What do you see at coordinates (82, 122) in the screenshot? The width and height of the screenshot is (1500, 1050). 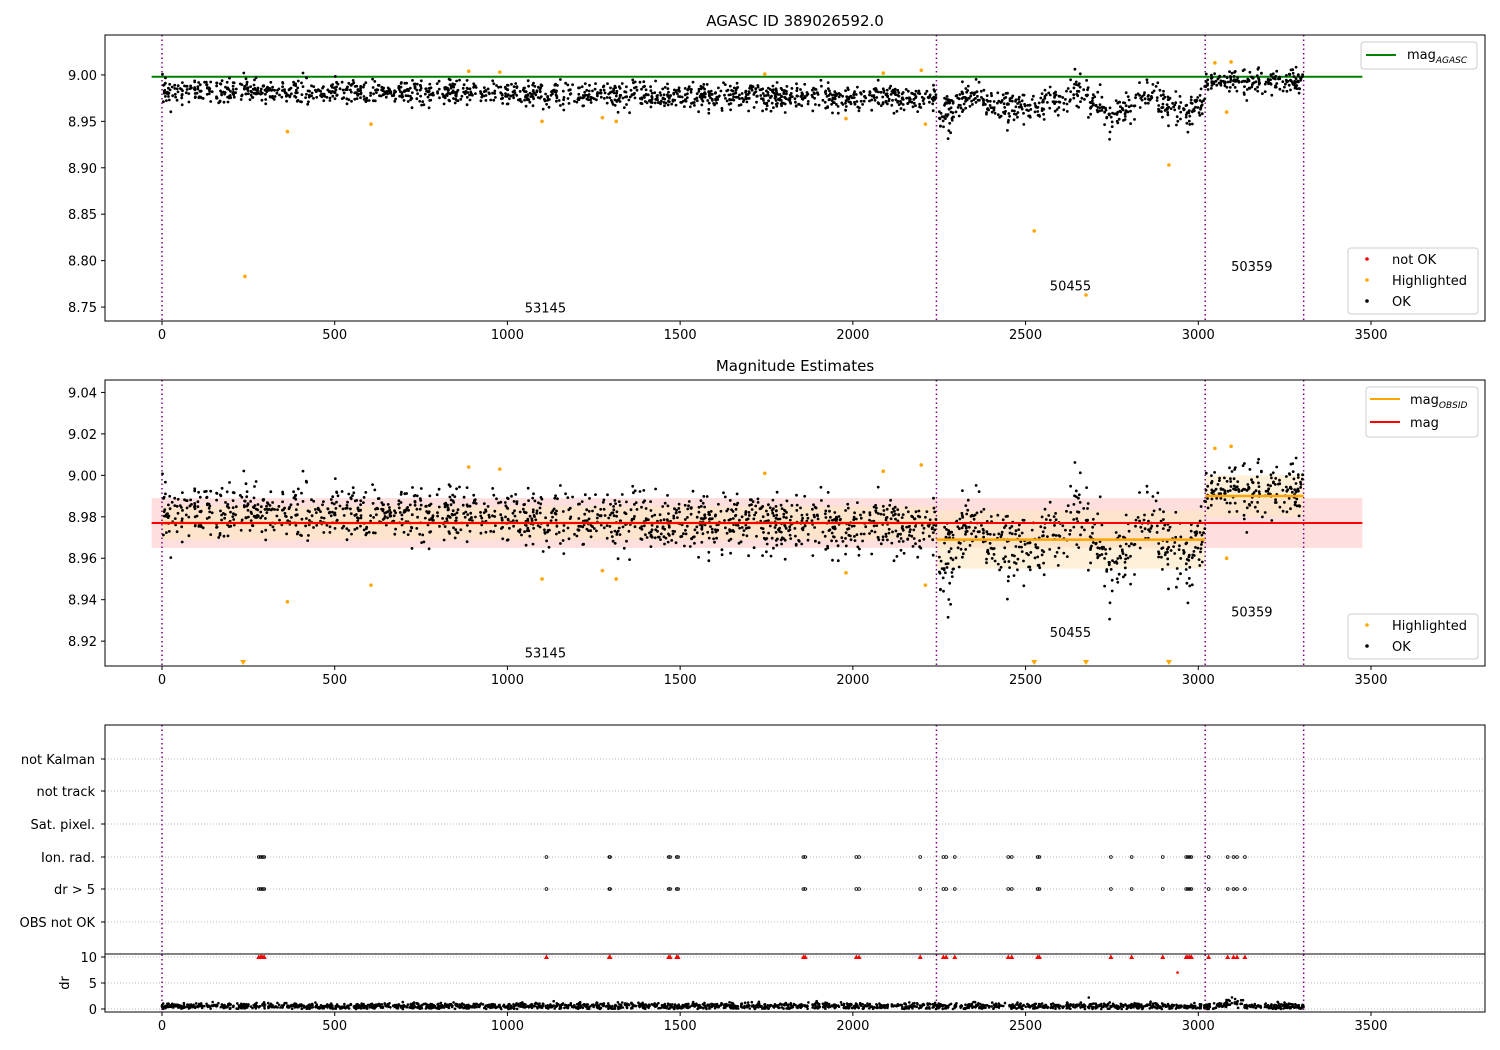 I see `agasc-ytick-label: 8.95` at bounding box center [82, 122].